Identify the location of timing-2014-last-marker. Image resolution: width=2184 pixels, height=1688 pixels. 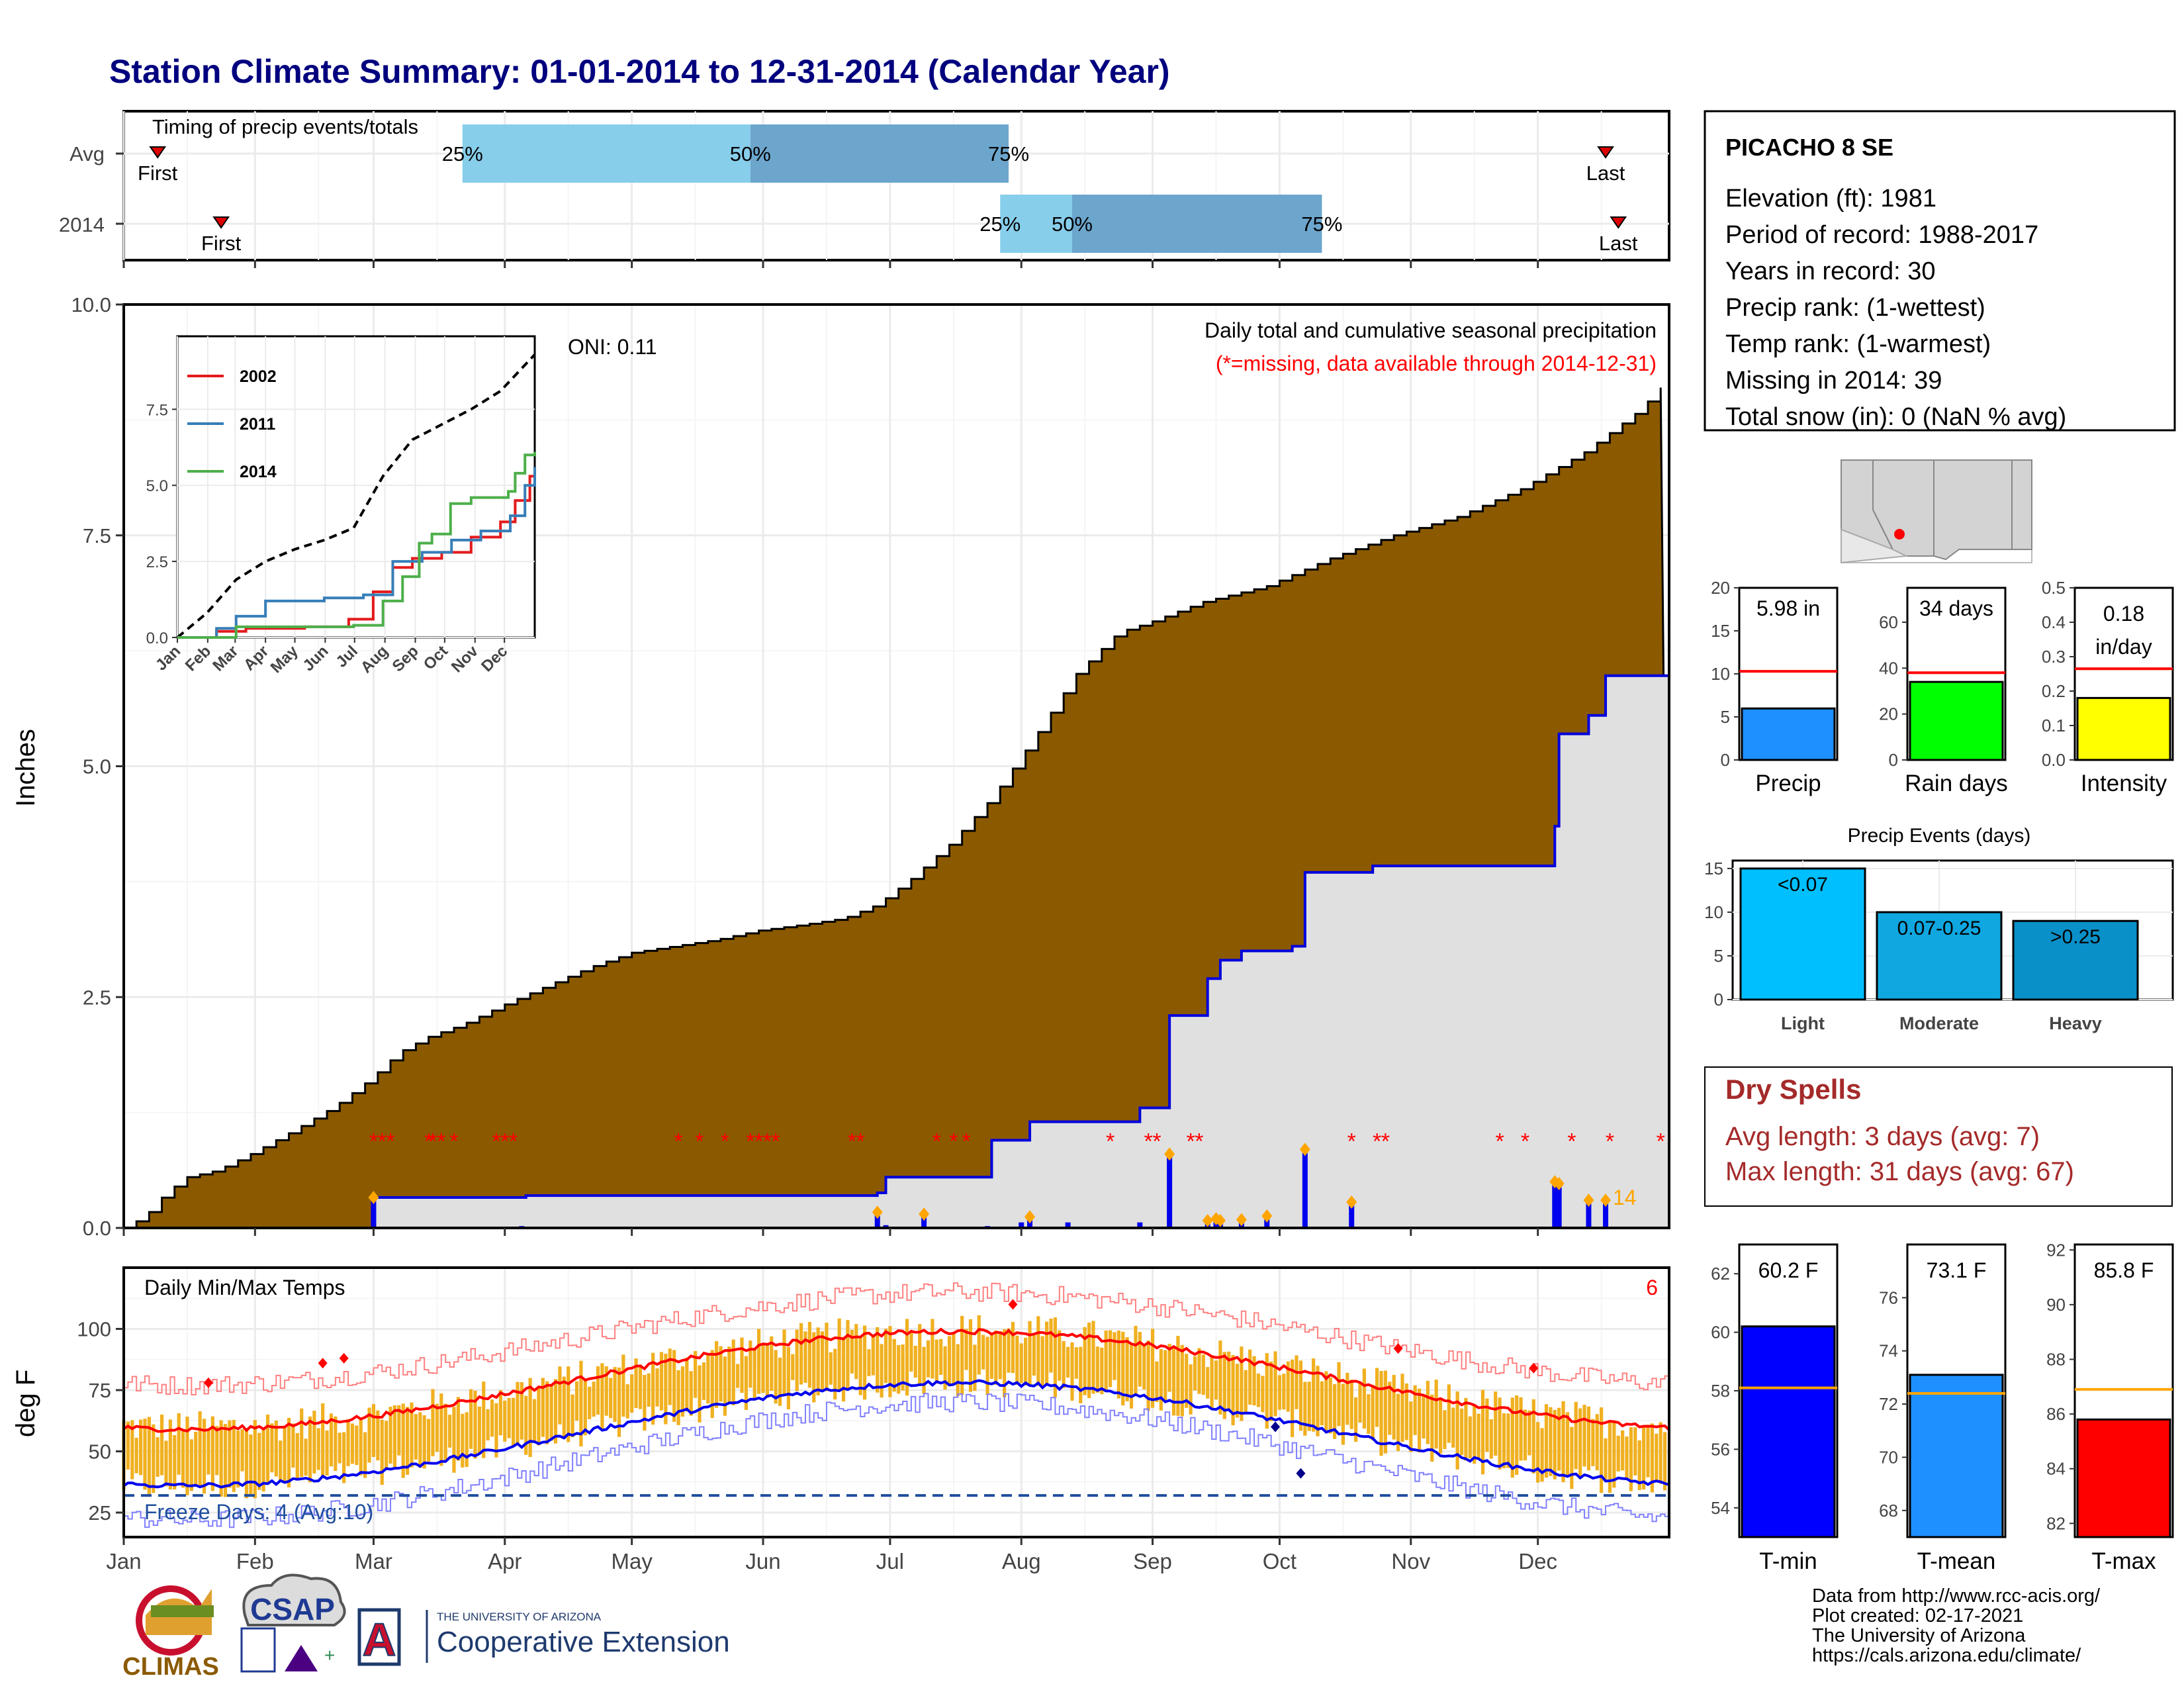
(1618, 222).